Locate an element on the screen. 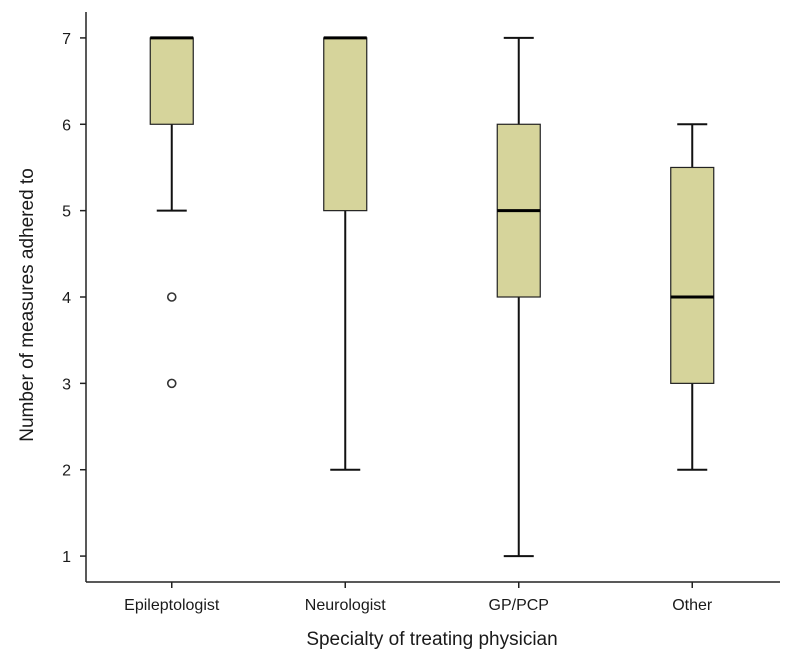  y-ticks: 1 2 3 4 5 6 7 is located at coordinates (74, 298).